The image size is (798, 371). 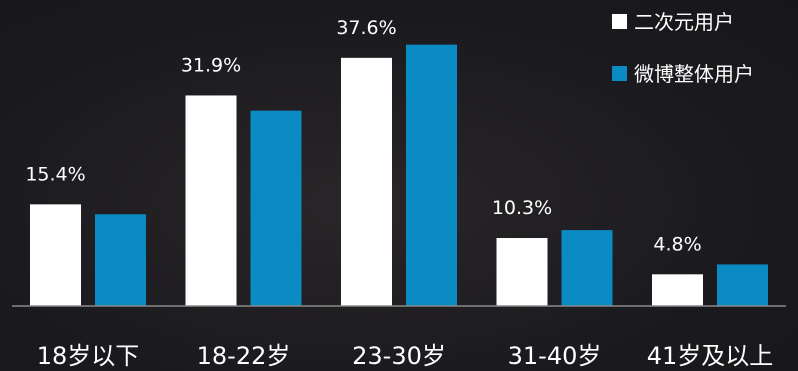 What do you see at coordinates (244, 356) in the screenshot?
I see `x-tick-label-2: 18-22岁` at bounding box center [244, 356].